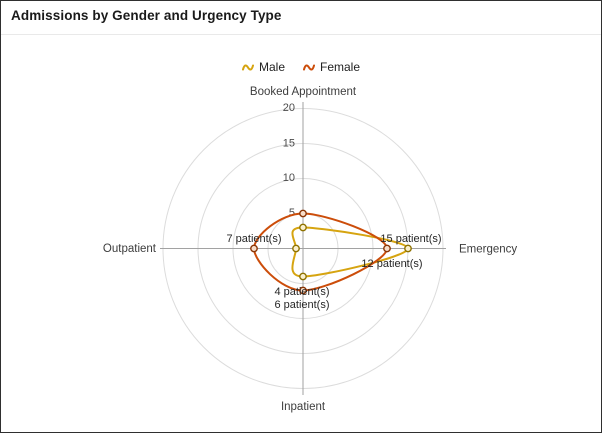 The height and width of the screenshot is (433, 602). Describe the element at coordinates (303, 407) in the screenshot. I see `axis-label-inpatient: Inpatient` at that location.